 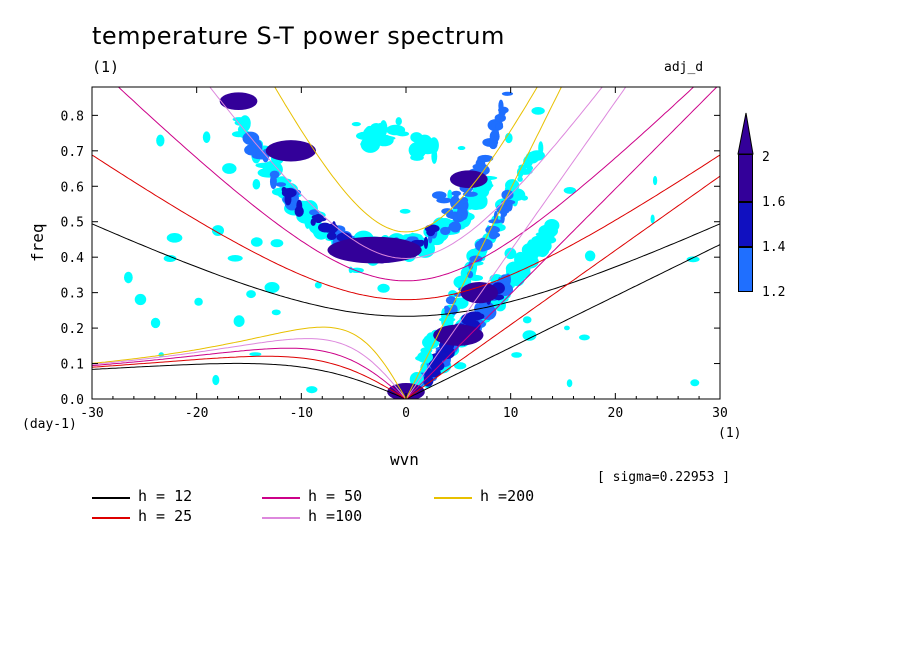 What do you see at coordinates (507, 289) in the screenshot?
I see `kelvin-blue` at bounding box center [507, 289].